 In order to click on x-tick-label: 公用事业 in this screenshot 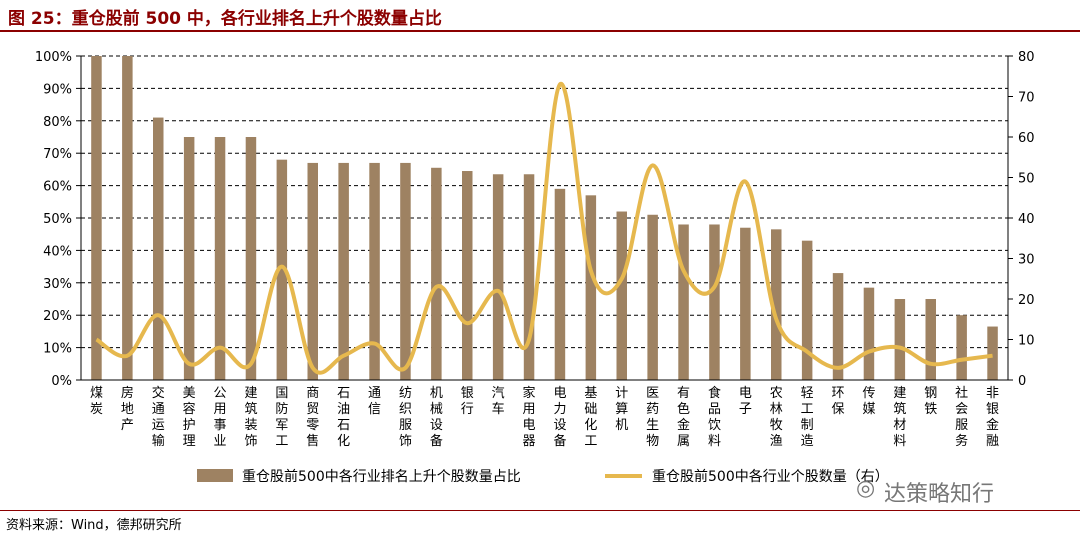, I will do `click(220, 417)`.